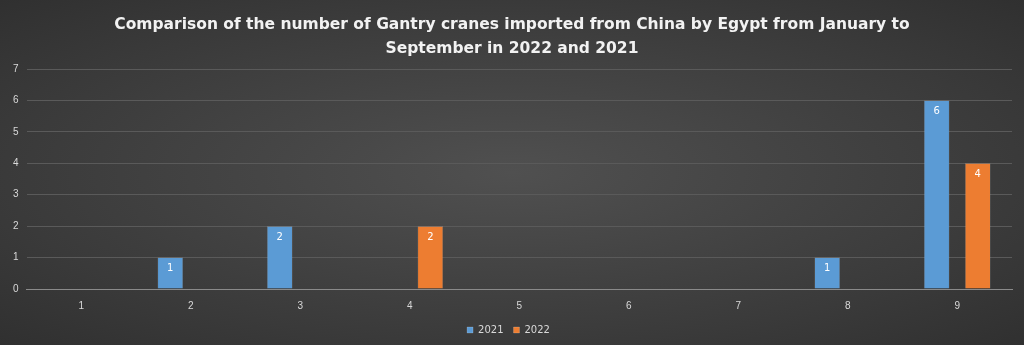 This screenshot has width=1024, height=345. Describe the element at coordinates (16, 163) in the screenshot. I see `y-tick-label: 4` at that location.